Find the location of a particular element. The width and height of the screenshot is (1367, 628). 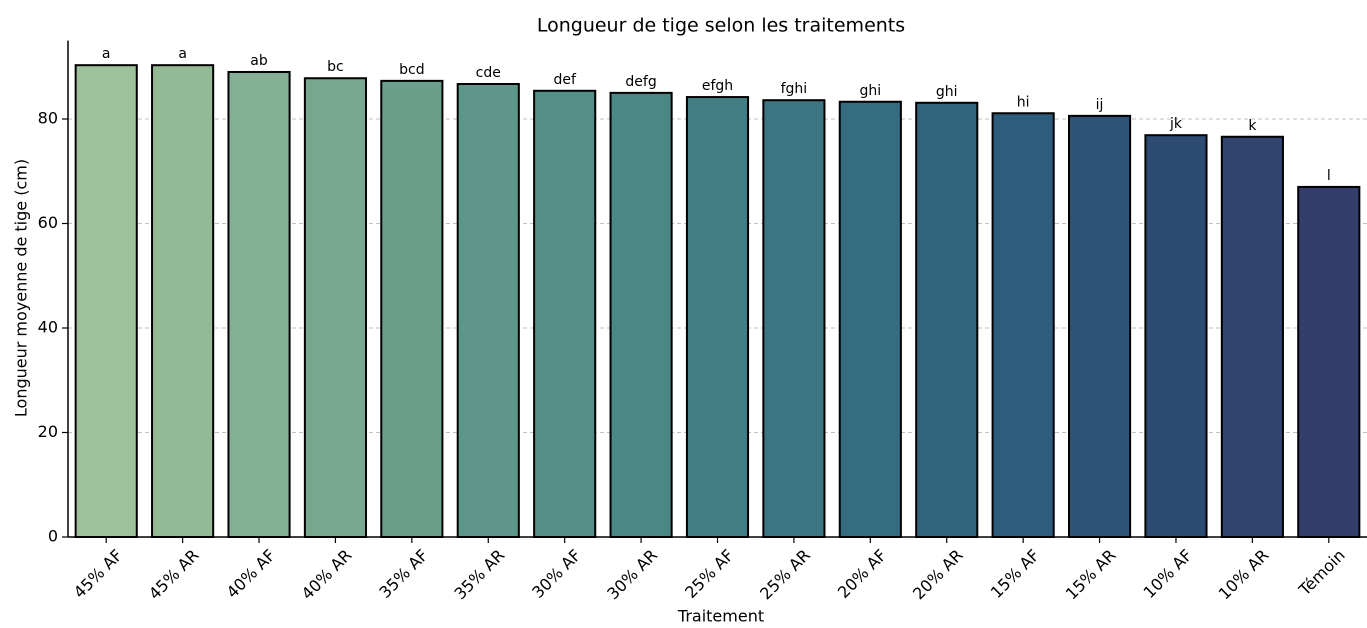

bar-annotation: def is located at coordinates (565, 80).